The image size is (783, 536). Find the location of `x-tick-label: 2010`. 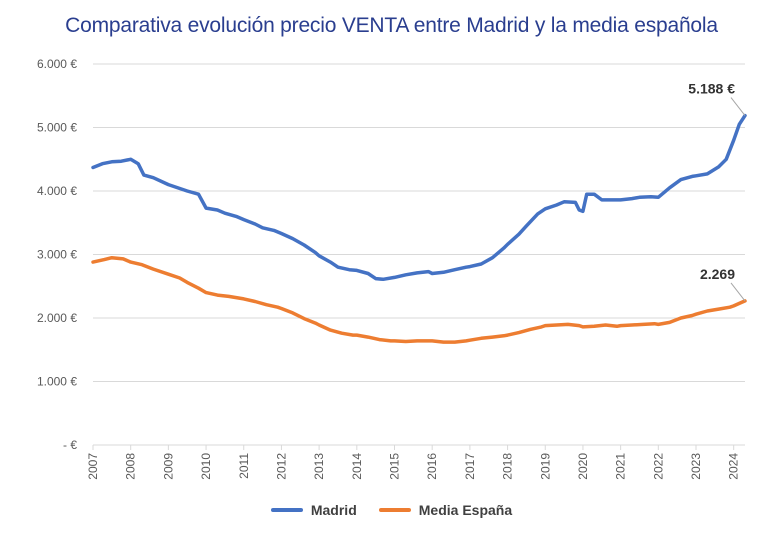

x-tick-label: 2010 is located at coordinates (206, 466).